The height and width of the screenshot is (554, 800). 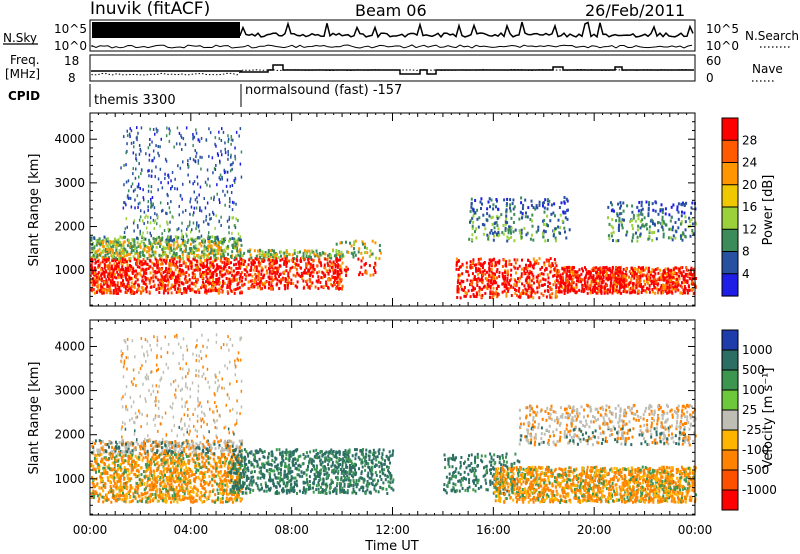 I want to click on freq-tick-8: 8, so click(x=72, y=78).